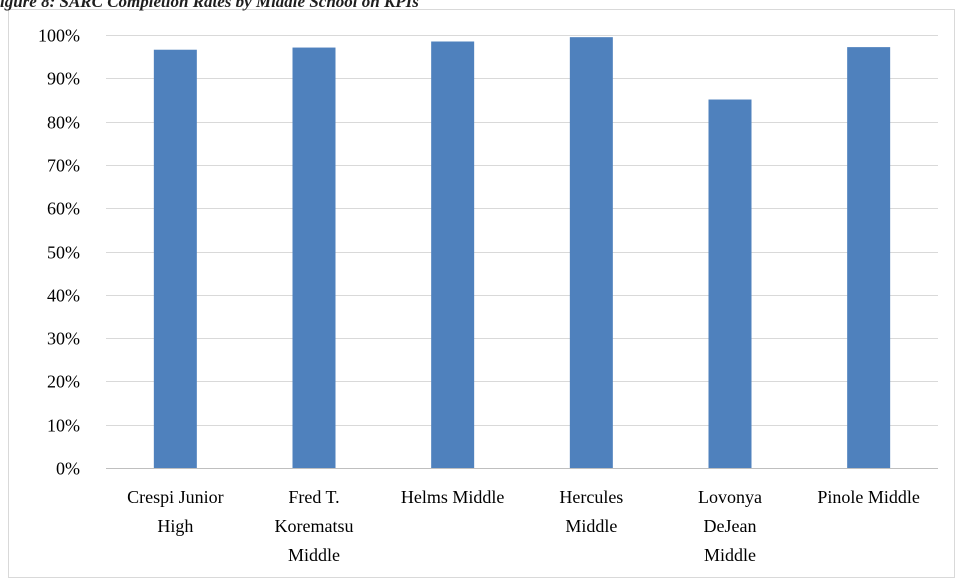  What do you see at coordinates (59, 36) in the screenshot?
I see `y-tick-label: 100%` at bounding box center [59, 36].